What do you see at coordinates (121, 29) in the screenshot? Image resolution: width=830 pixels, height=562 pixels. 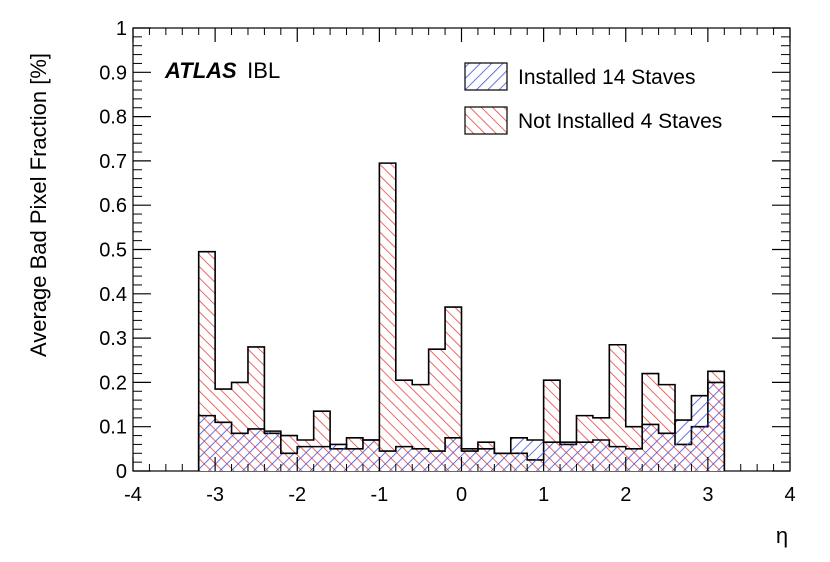 I see `y-tick-label: 1` at bounding box center [121, 29].